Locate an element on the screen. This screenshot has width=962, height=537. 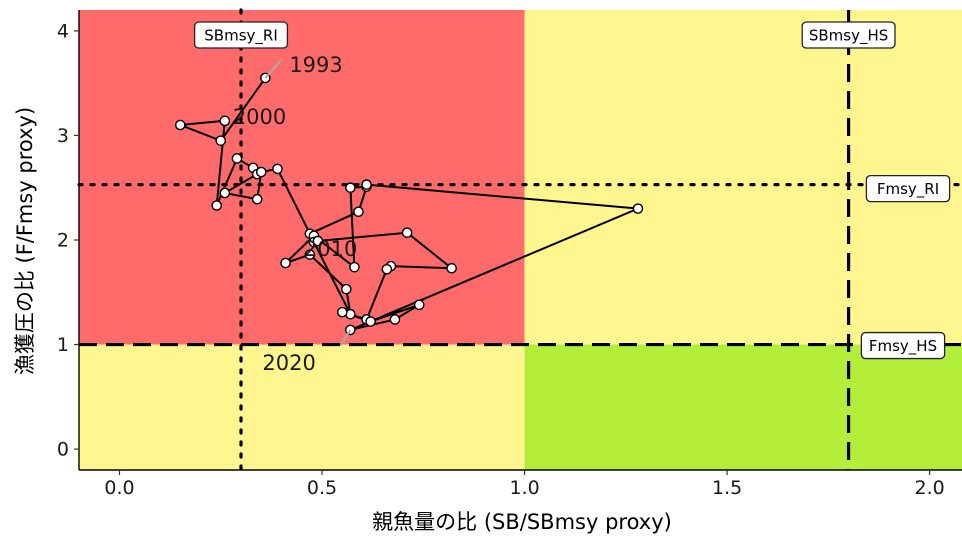
year-label: 1993 is located at coordinates (315, 65).